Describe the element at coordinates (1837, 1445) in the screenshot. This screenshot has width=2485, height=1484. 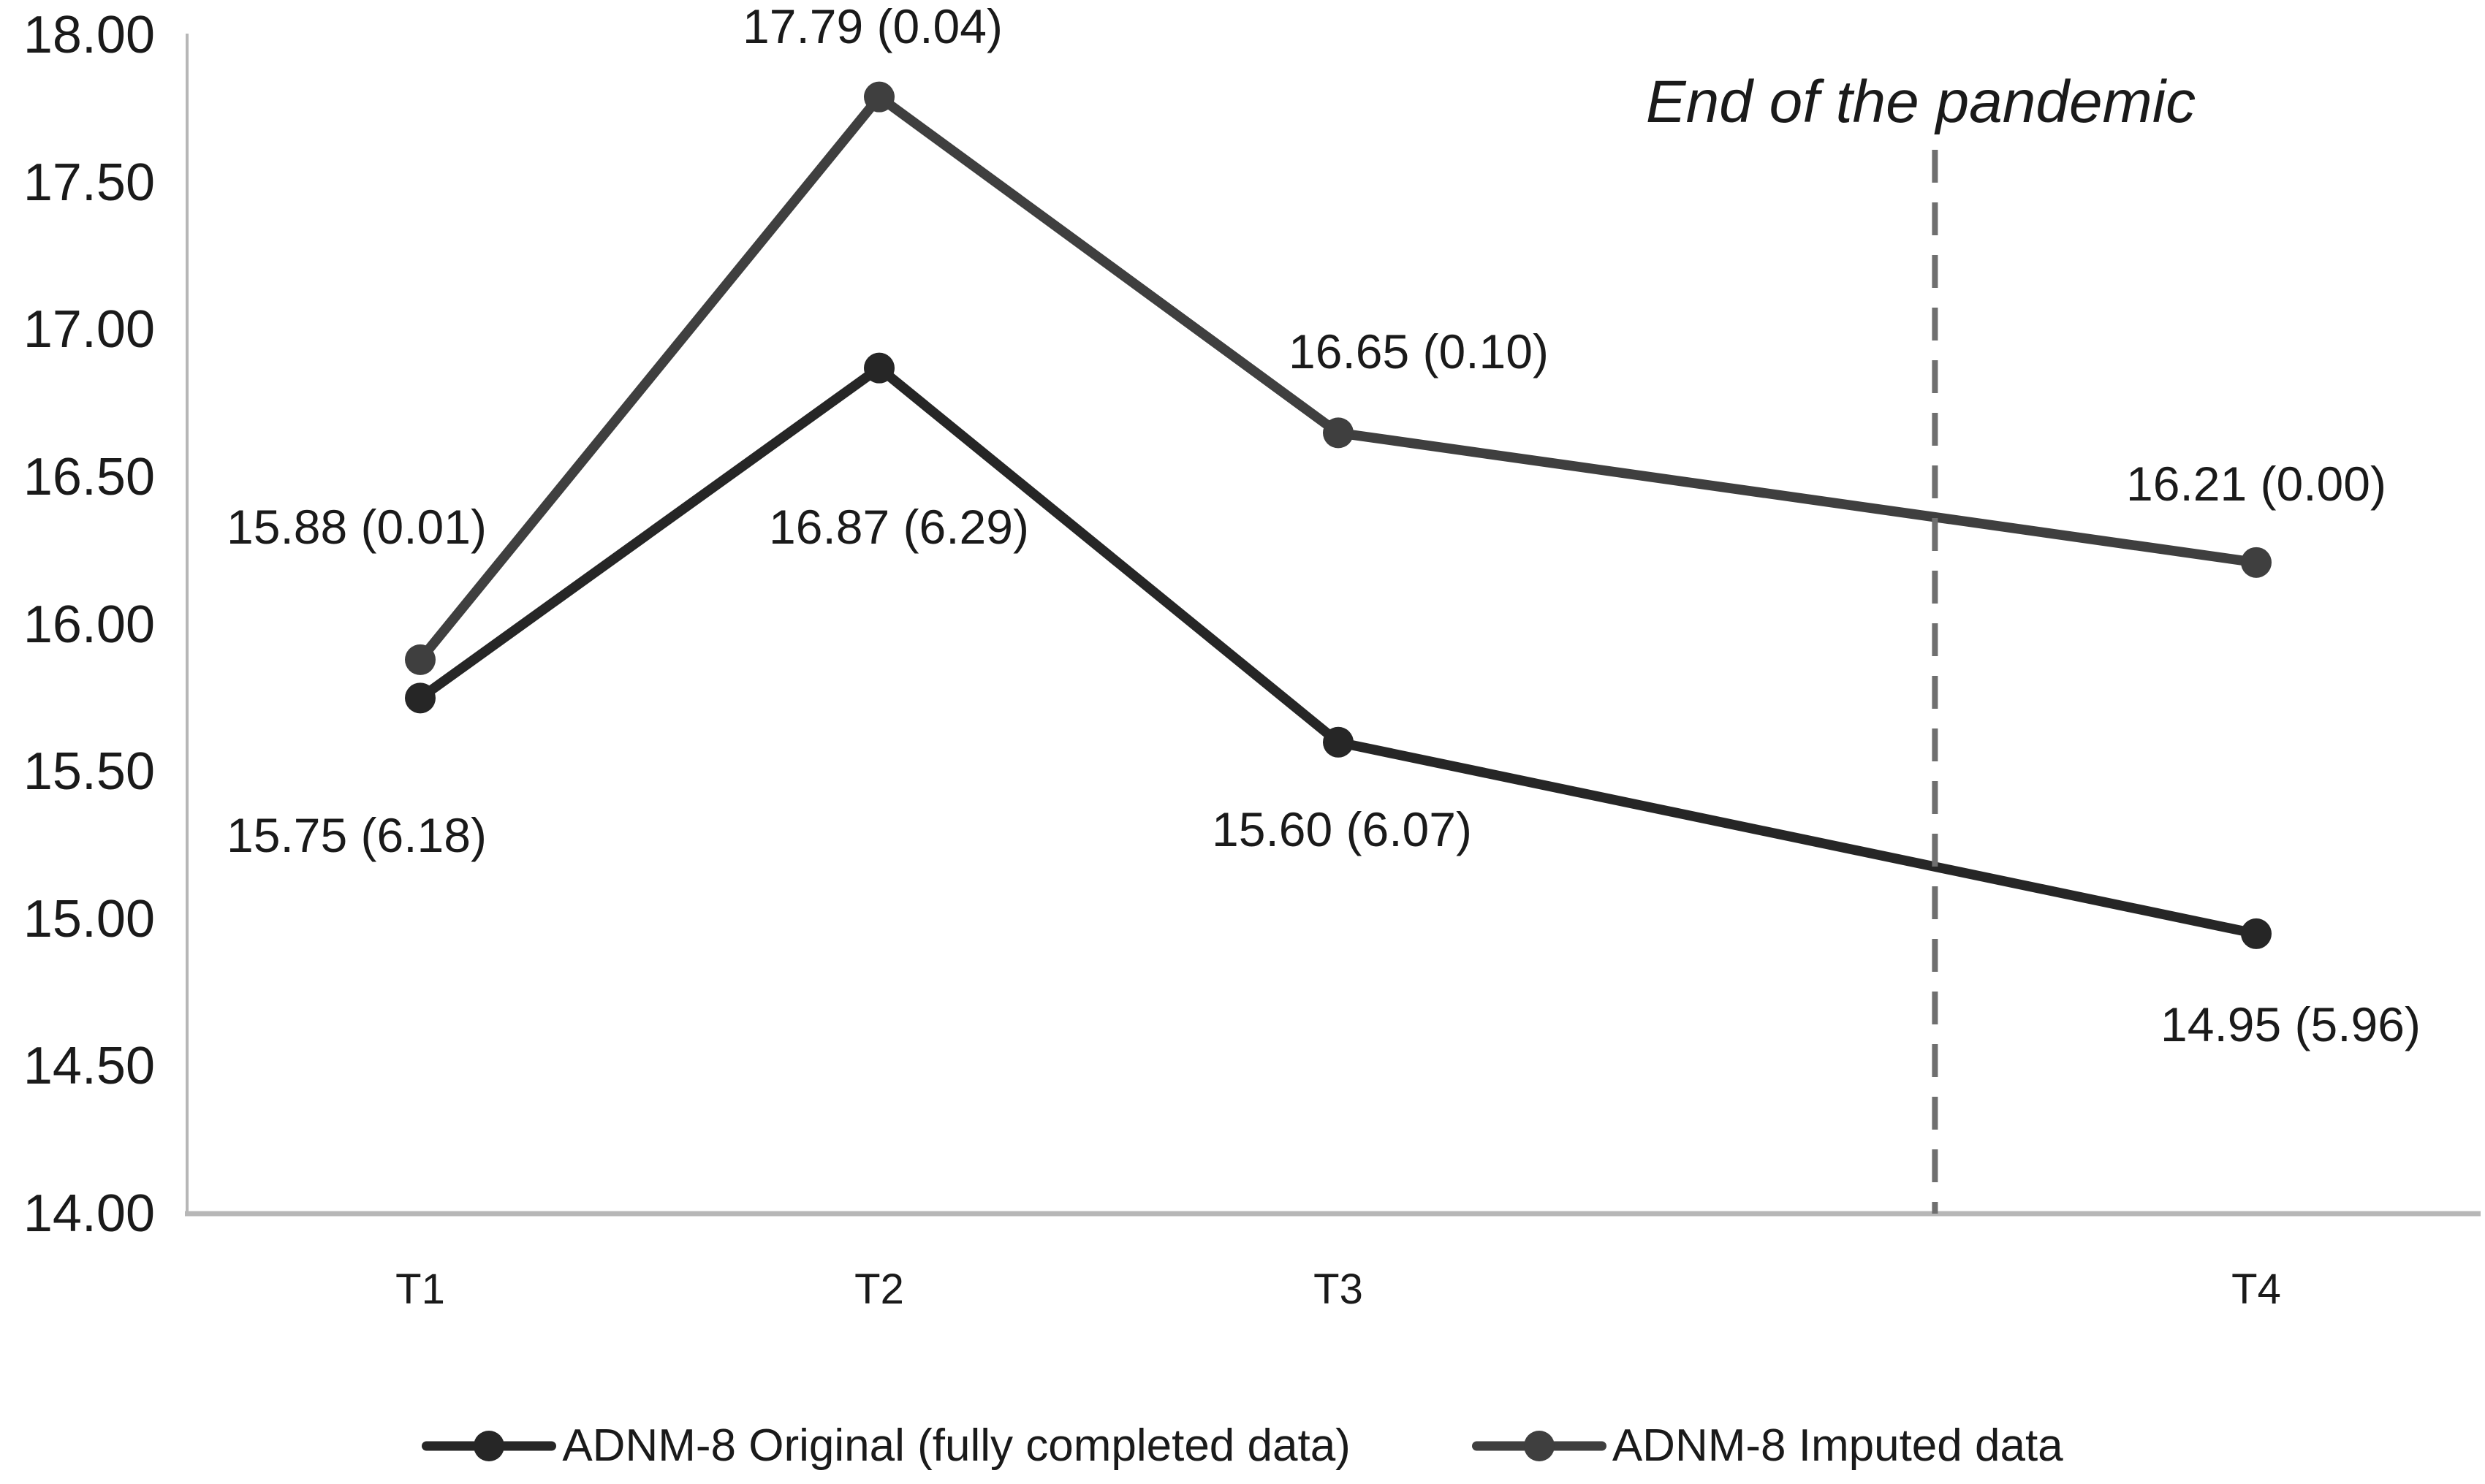
I see `legend-label-imputed: ADNM-8 Imputed data` at that location.